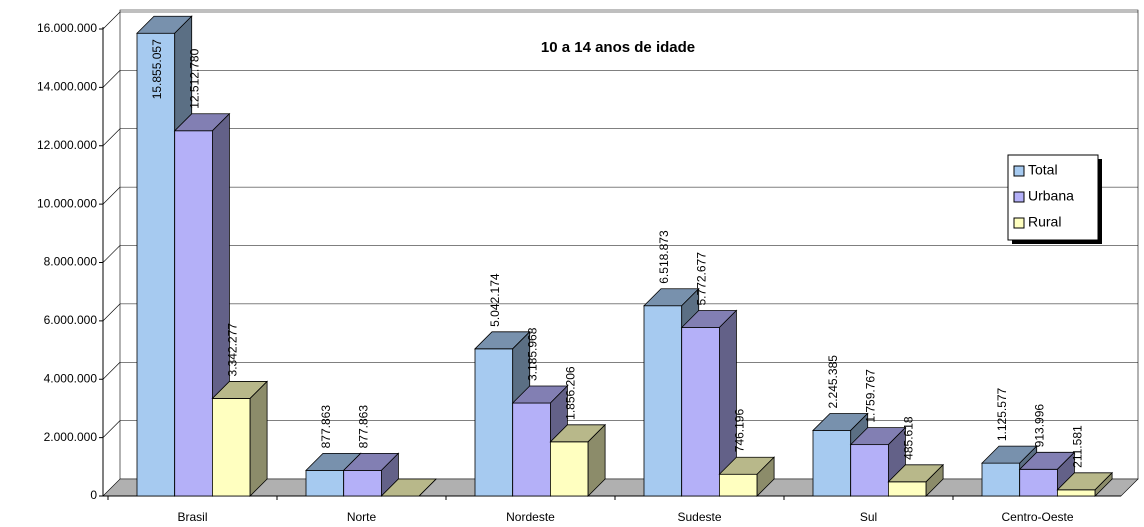 The image size is (1144, 527). I want to click on value-label: 913.996, so click(1040, 426).